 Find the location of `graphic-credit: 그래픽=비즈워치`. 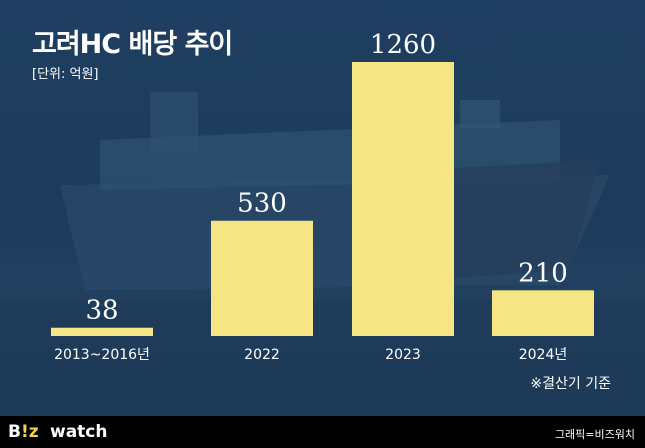

graphic-credit: 그래픽=비즈워치 is located at coordinates (594, 434).